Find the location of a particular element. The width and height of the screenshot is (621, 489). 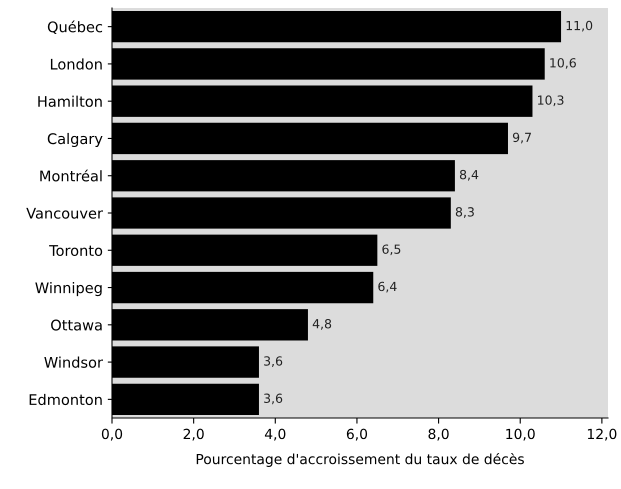

y-tick-label: London is located at coordinates (76, 64).